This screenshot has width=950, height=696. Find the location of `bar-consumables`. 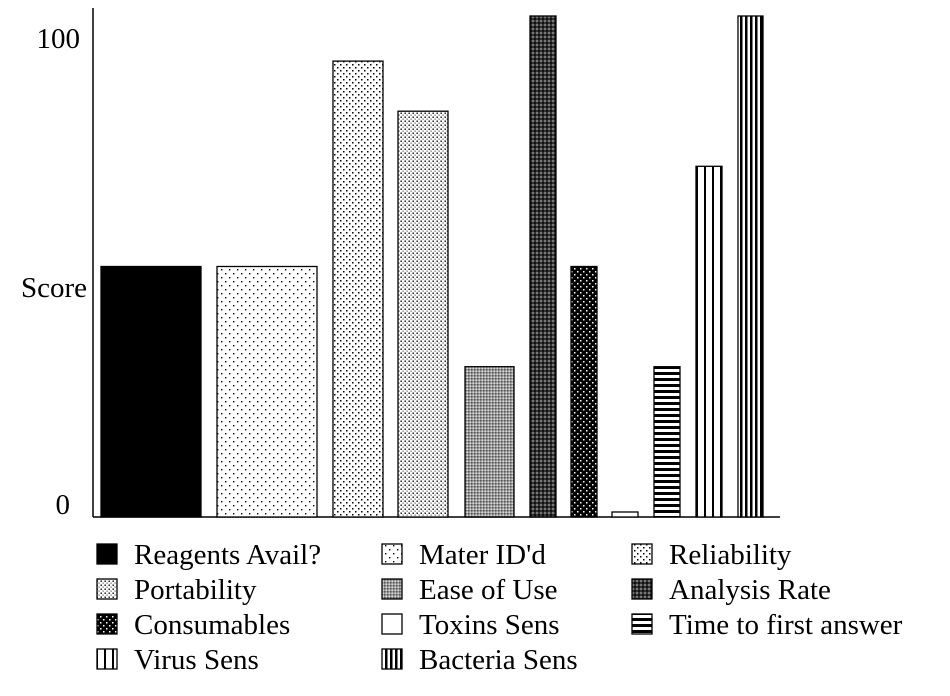

bar-consumables is located at coordinates (584, 391).